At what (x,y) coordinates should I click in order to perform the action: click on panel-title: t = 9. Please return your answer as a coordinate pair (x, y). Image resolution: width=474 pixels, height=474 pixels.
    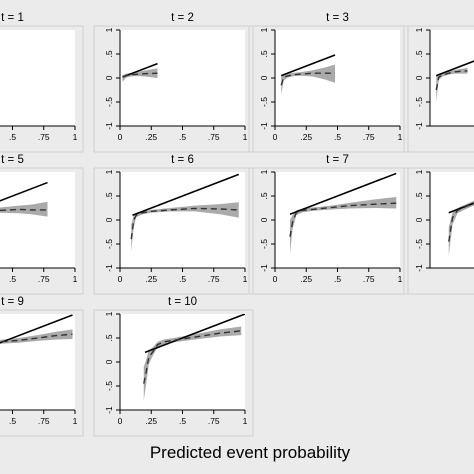
    Looking at the image, I should click on (12, 302).